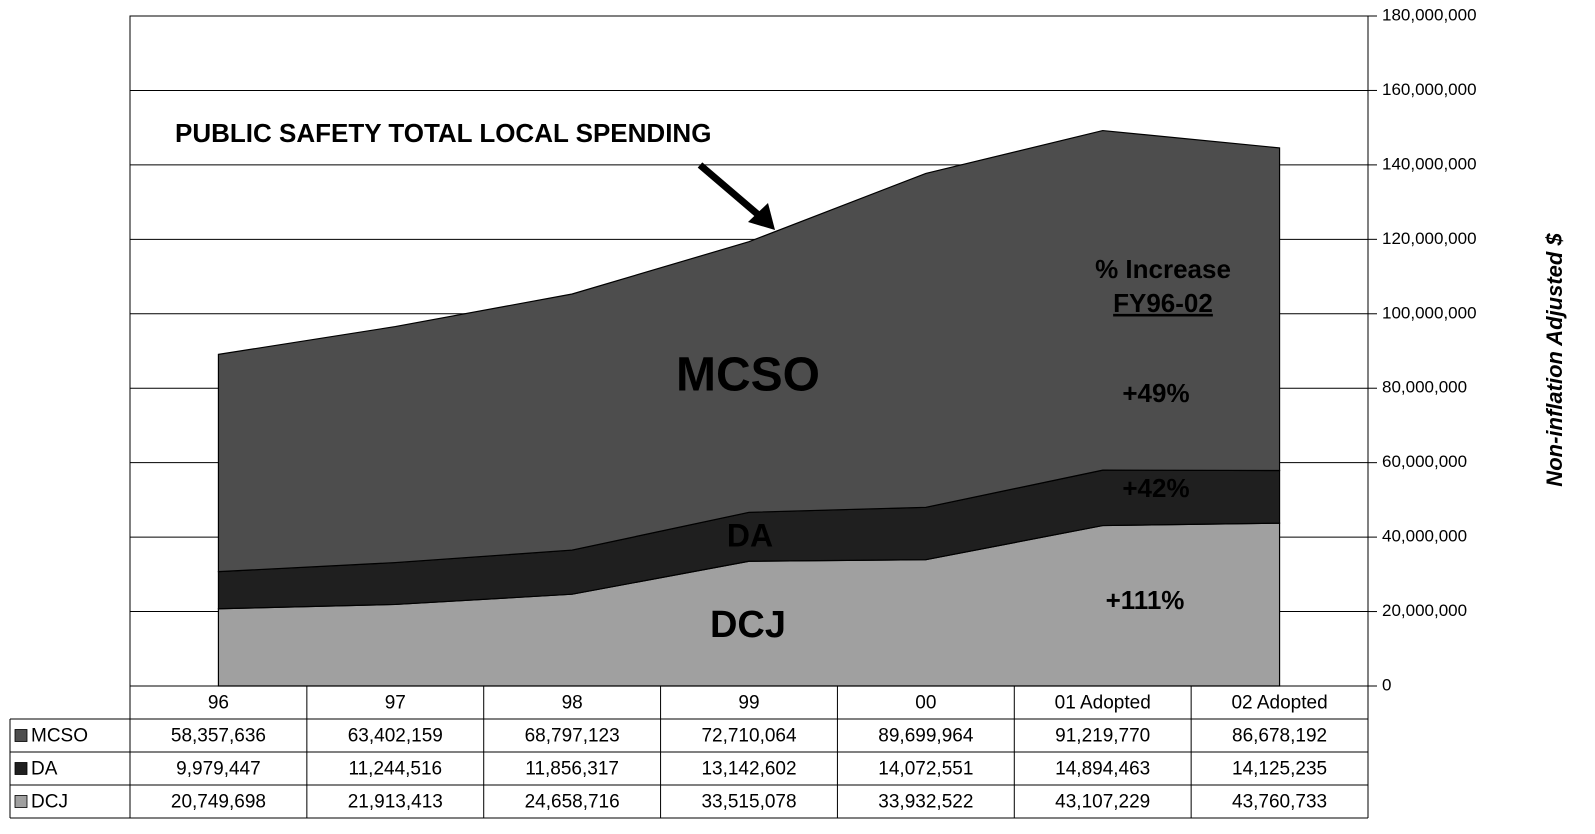 The height and width of the screenshot is (834, 1595). Describe the element at coordinates (395, 802) in the screenshot. I see `table-cell: 21,913,413` at that location.